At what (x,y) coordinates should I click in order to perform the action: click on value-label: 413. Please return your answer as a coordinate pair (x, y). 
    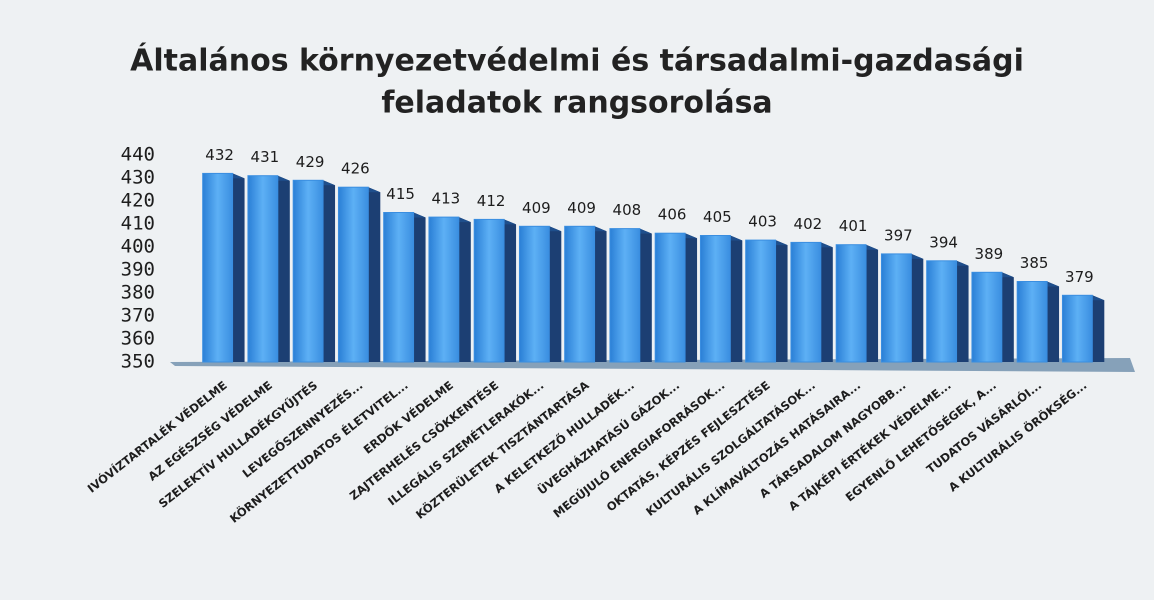
    Looking at the image, I should click on (446, 199).